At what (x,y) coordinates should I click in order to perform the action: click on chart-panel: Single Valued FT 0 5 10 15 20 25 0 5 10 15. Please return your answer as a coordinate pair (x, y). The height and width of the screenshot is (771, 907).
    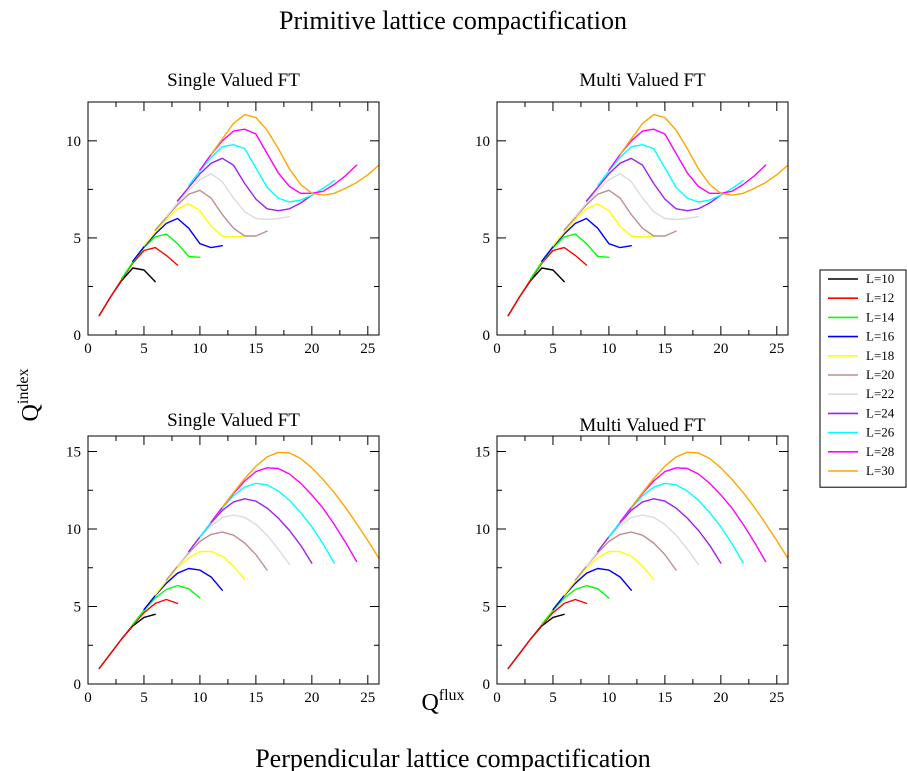
    Looking at the image, I should click on (223, 558).